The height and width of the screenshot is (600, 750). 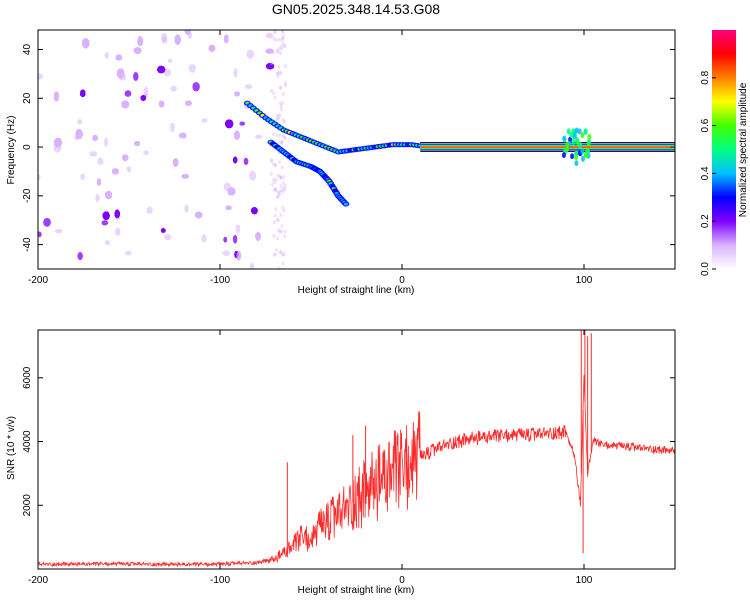 I want to click on colorbar-ticks: 0.0 0.2 0.4 0.6 0.8, so click(x=708, y=173).